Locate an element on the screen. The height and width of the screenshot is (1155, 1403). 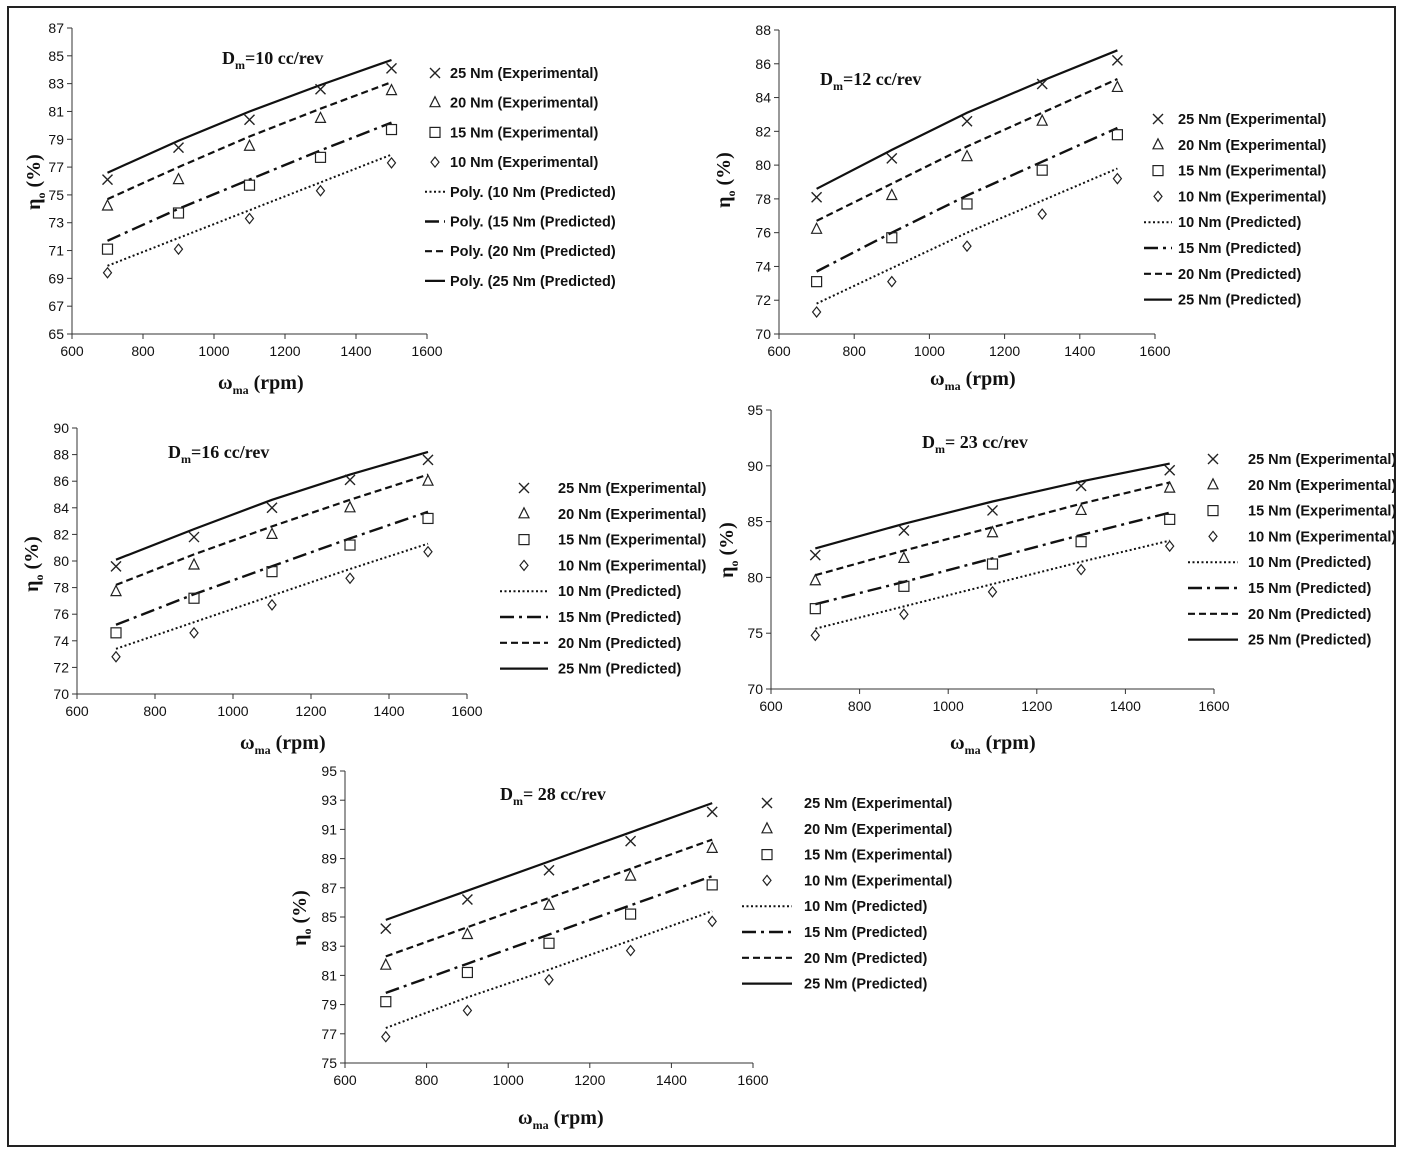
x-tick-label: 1400 is located at coordinates (1079, 351).